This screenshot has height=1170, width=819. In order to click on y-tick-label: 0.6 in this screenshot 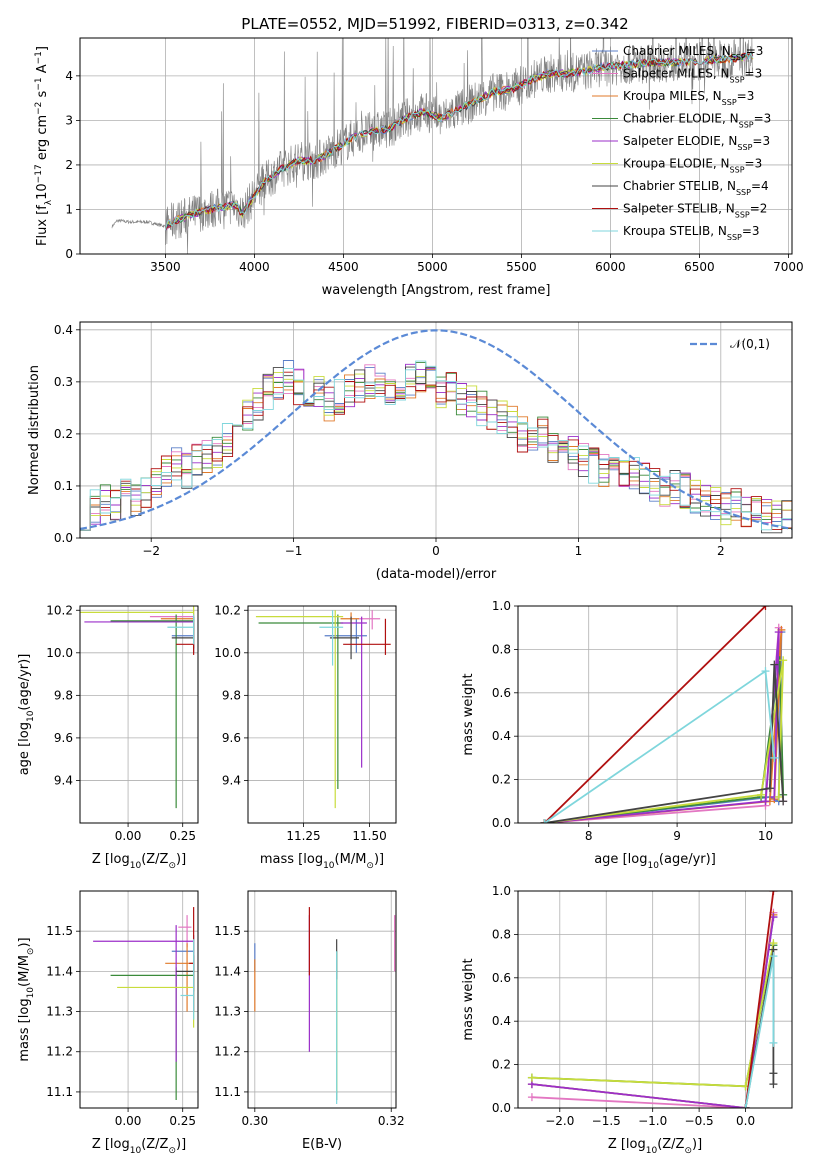, I will do `click(501, 693)`.